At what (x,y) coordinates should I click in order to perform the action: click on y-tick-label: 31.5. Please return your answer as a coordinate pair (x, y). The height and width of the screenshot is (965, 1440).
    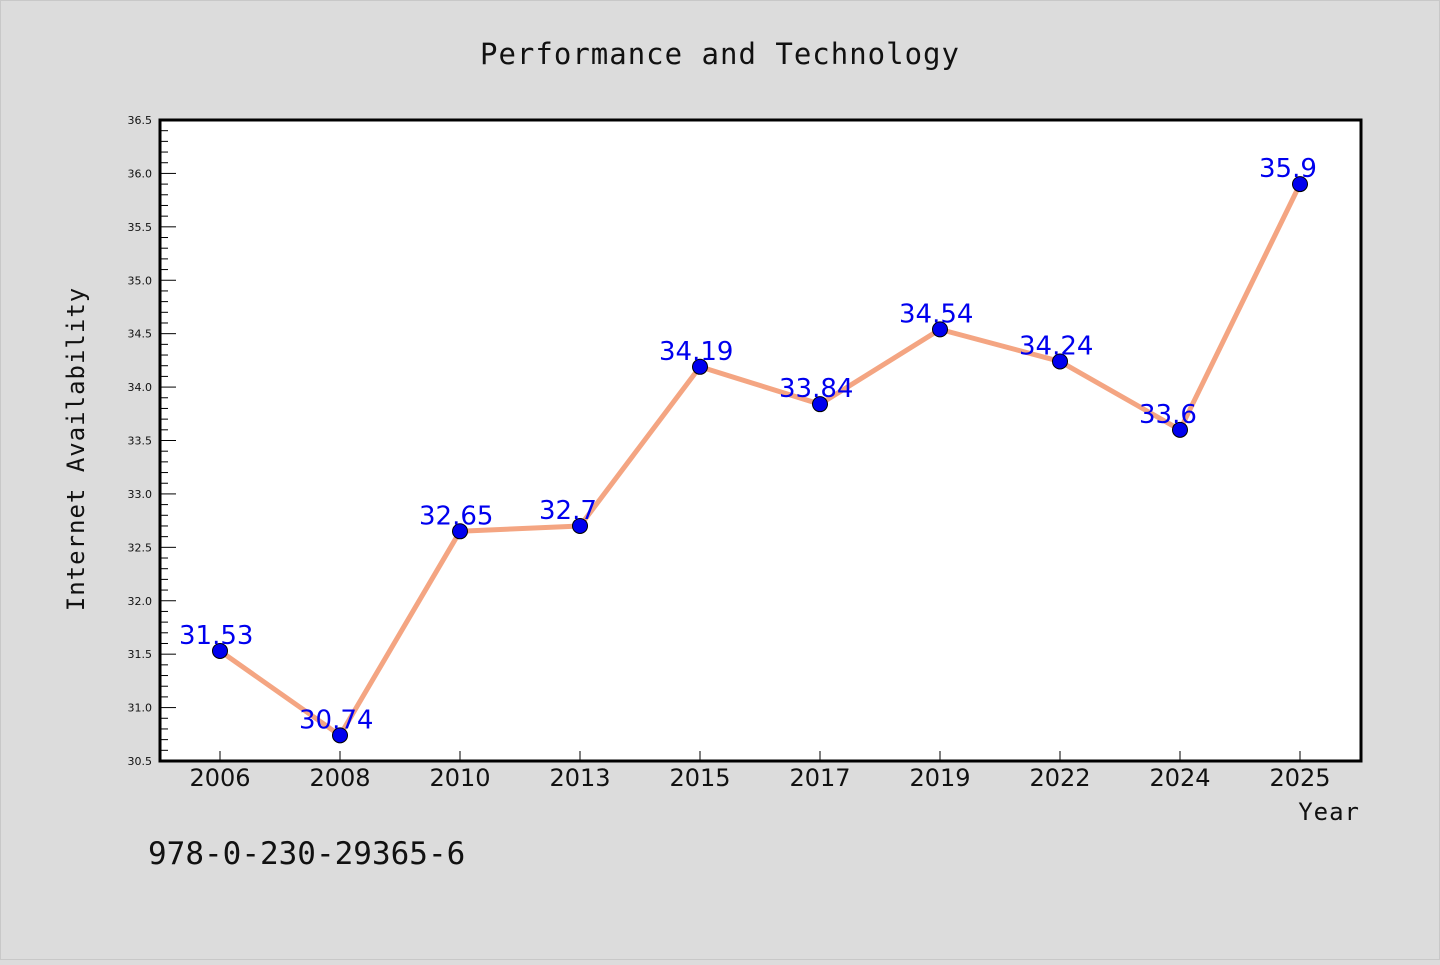
    Looking at the image, I should click on (140, 654).